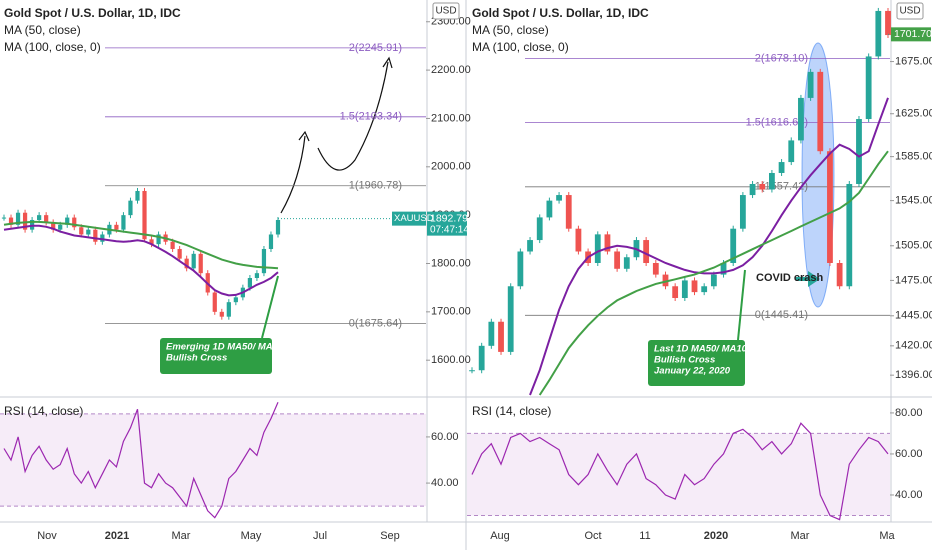 The width and height of the screenshot is (932, 550). What do you see at coordinates (818, 175) in the screenshot?
I see `crash-highlight` at bounding box center [818, 175].